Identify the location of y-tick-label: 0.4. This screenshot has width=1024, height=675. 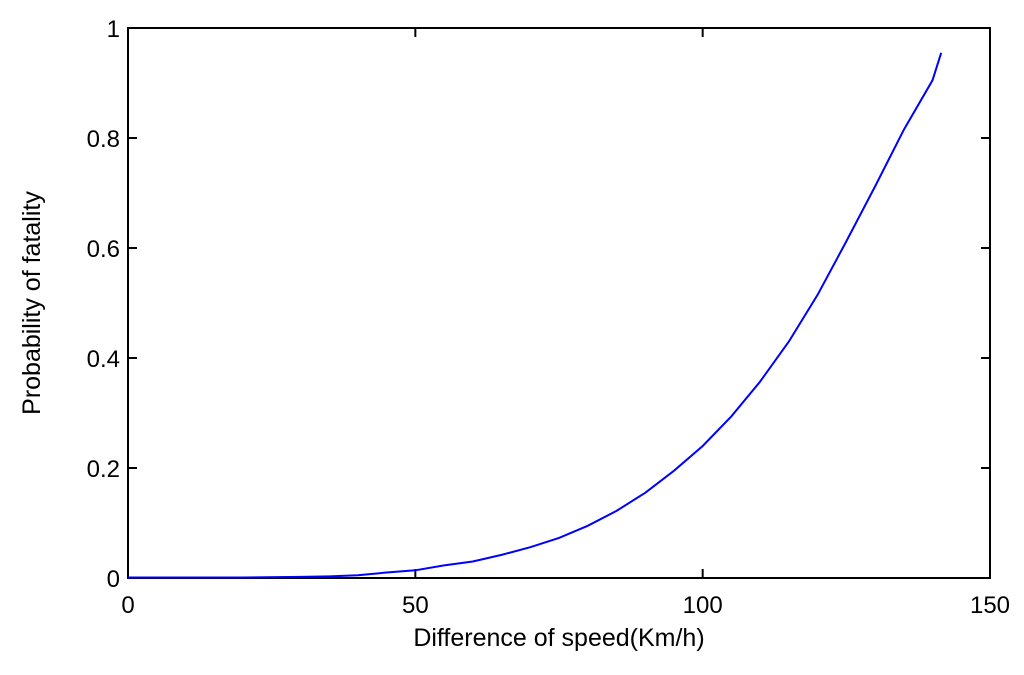
(103, 359).